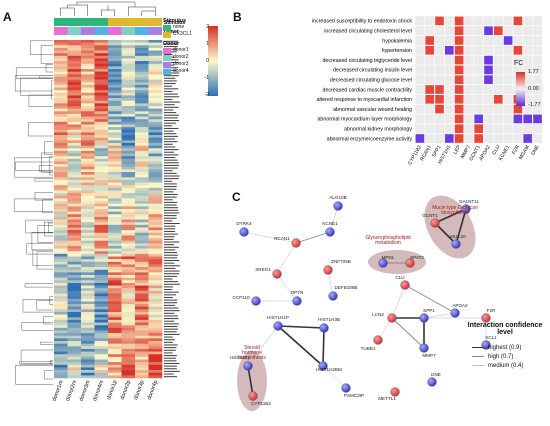 The width and height of the screenshot is (550, 426). I want to click on stimulus-legend-item: none, so click(189, 27).